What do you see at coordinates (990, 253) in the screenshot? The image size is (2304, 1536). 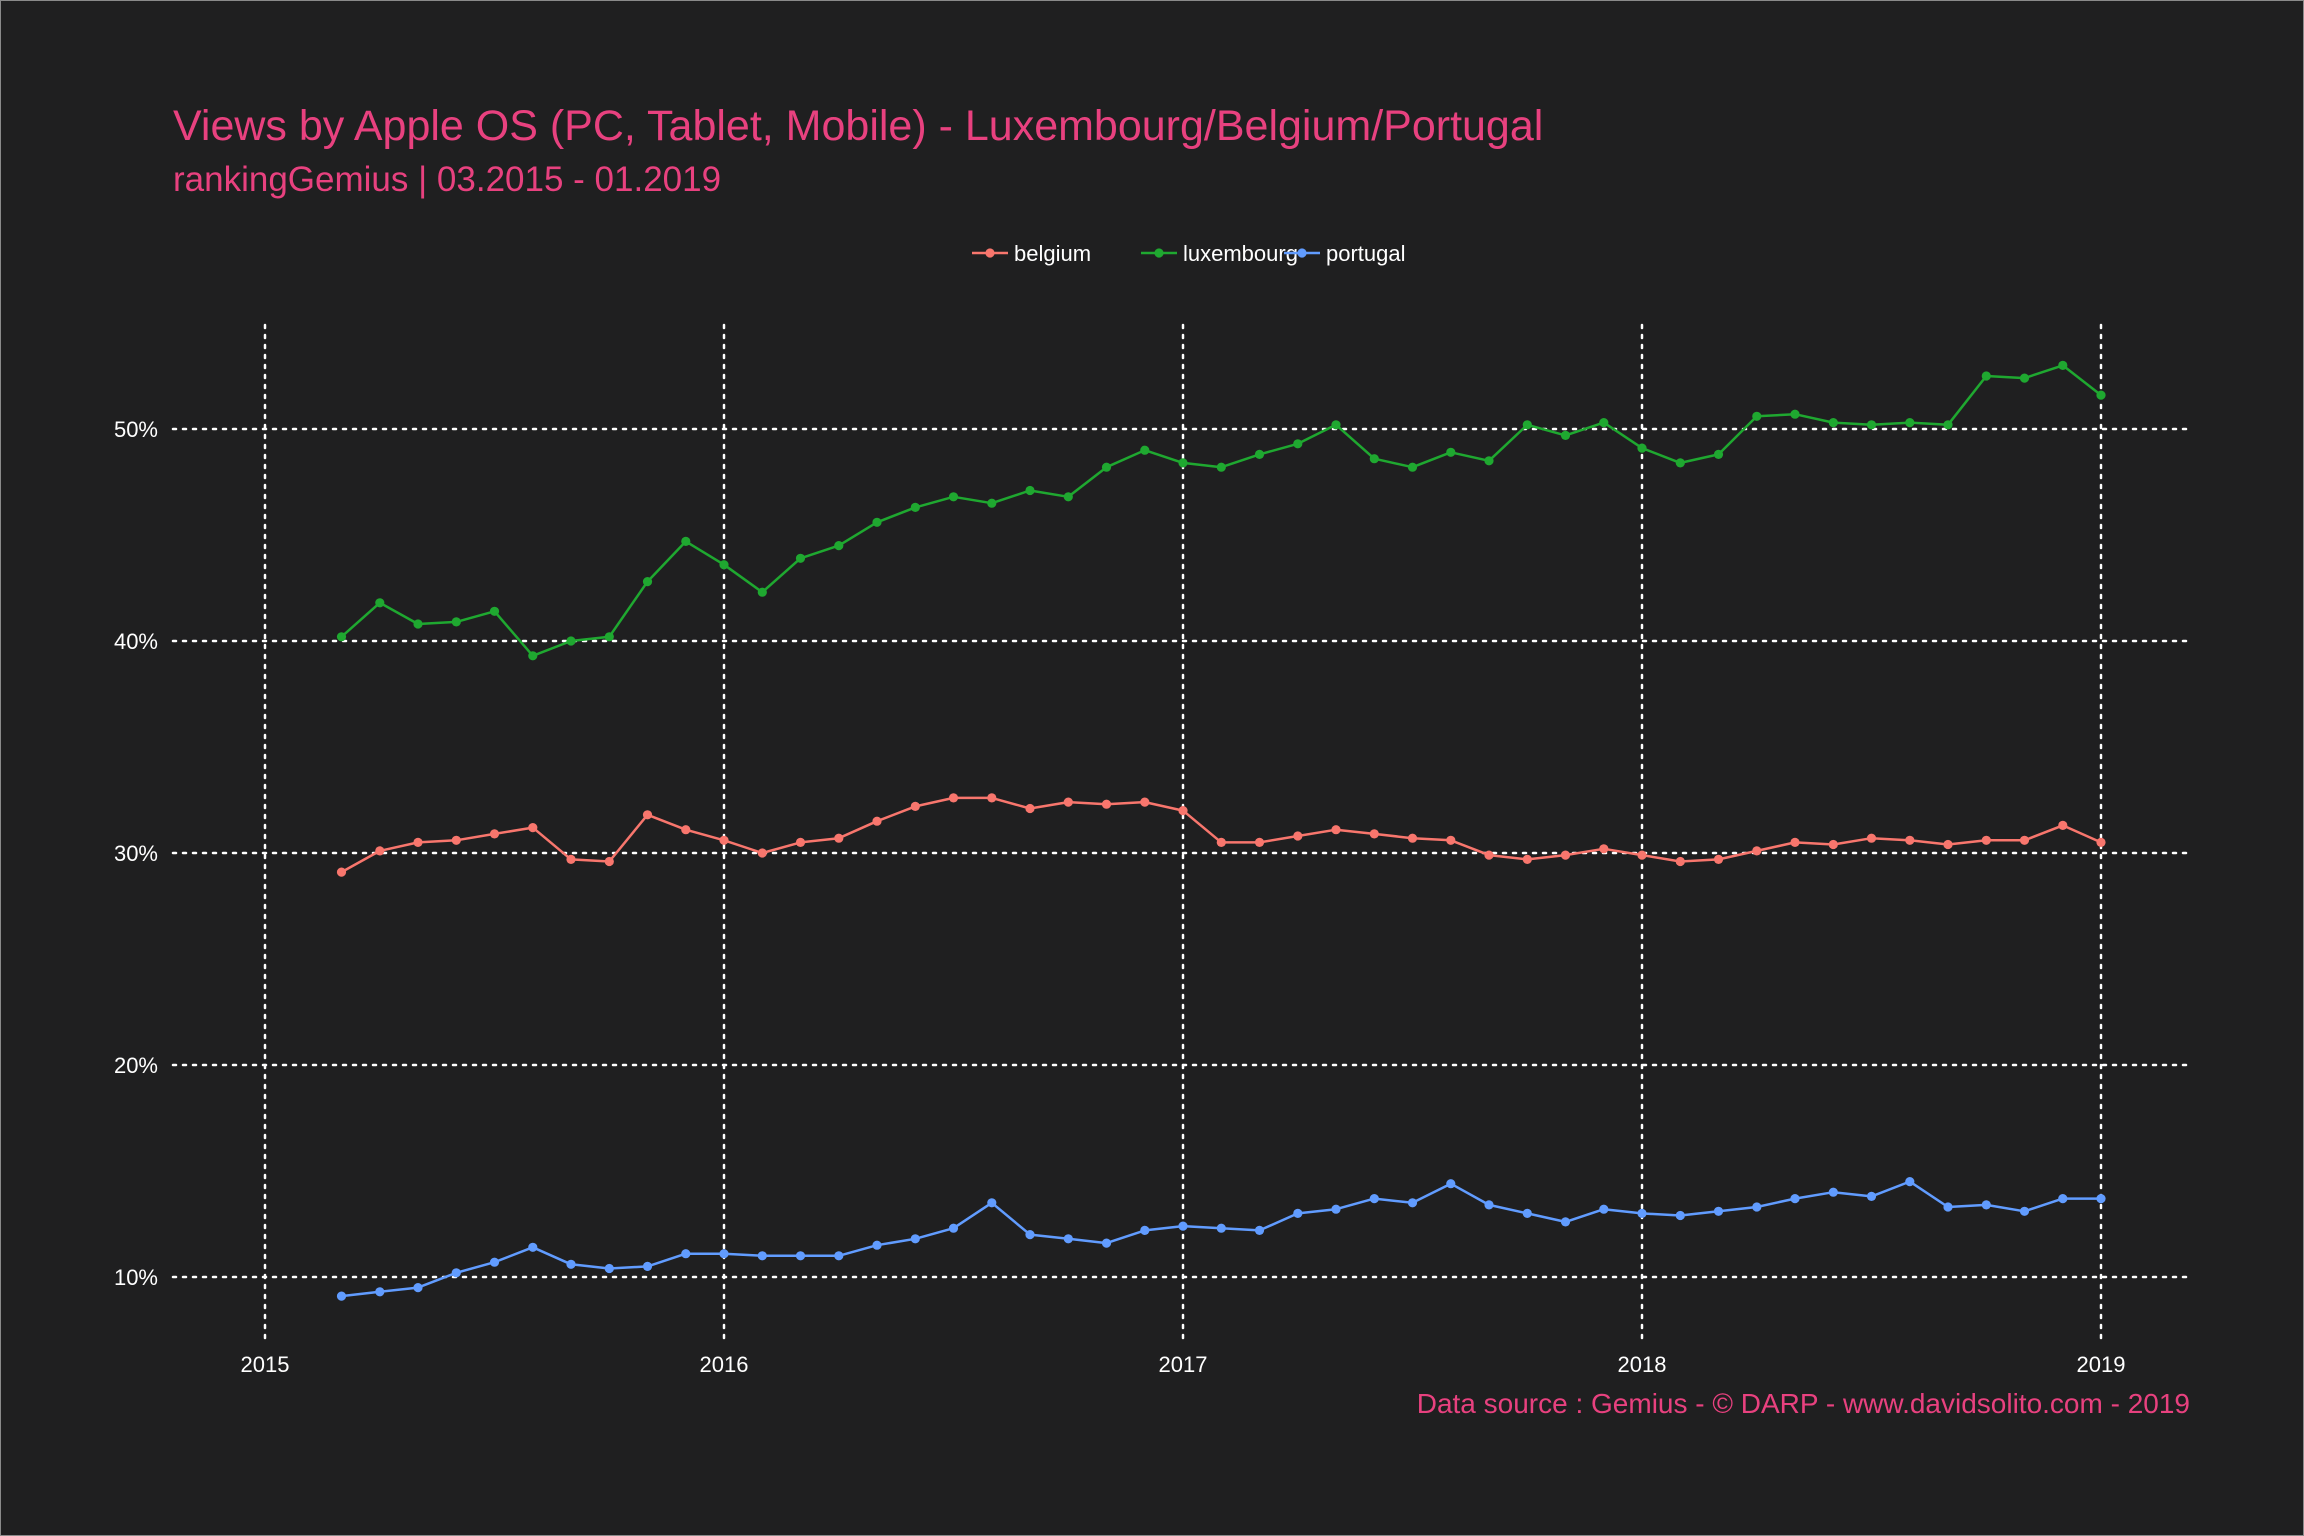 I see `legend-key-point-belgium` at bounding box center [990, 253].